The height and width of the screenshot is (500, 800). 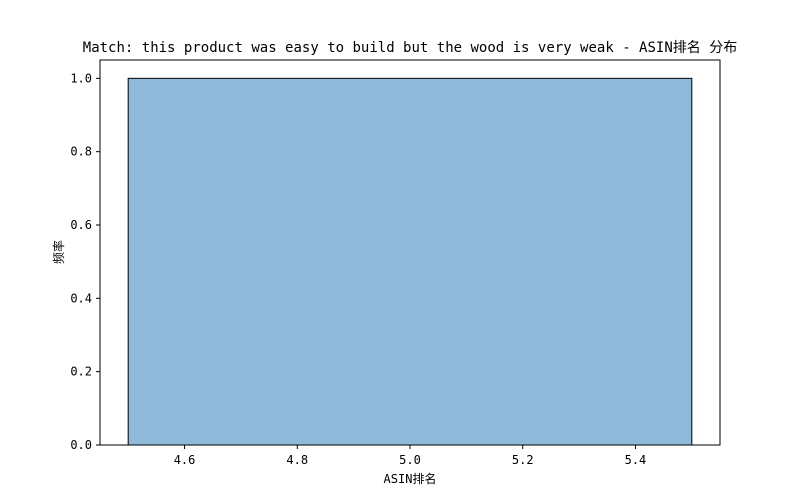 What do you see at coordinates (81, 152) in the screenshot?
I see `y-tick-label-4: 0.8` at bounding box center [81, 152].